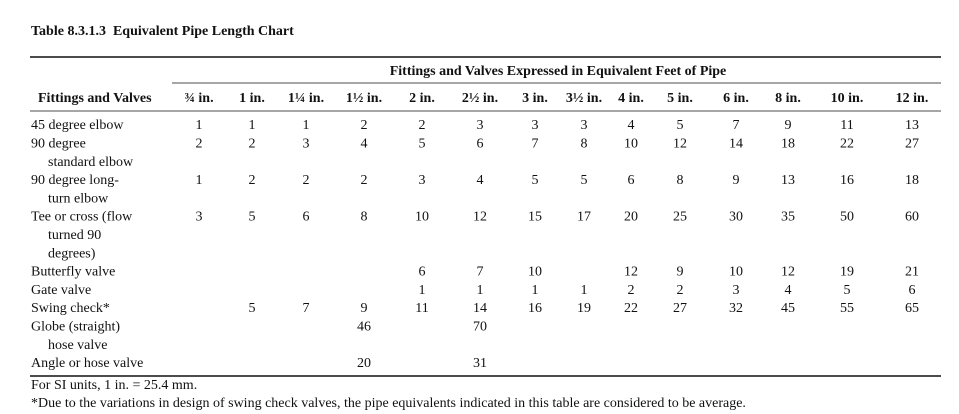 This screenshot has width=959, height=414. Describe the element at coordinates (480, 363) in the screenshot. I see `cell-value: 31` at that location.